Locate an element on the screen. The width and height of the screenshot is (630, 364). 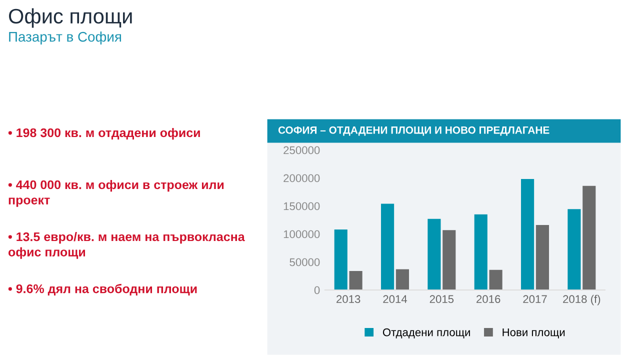
y-tick-label: 150000 is located at coordinates (302, 206).